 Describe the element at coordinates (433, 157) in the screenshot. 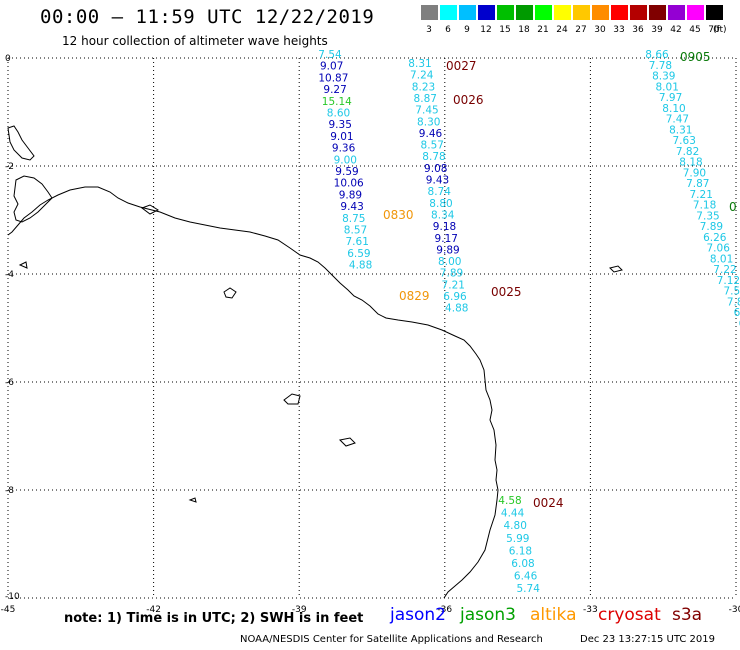

I see `wave-height-value: 8.78` at that location.